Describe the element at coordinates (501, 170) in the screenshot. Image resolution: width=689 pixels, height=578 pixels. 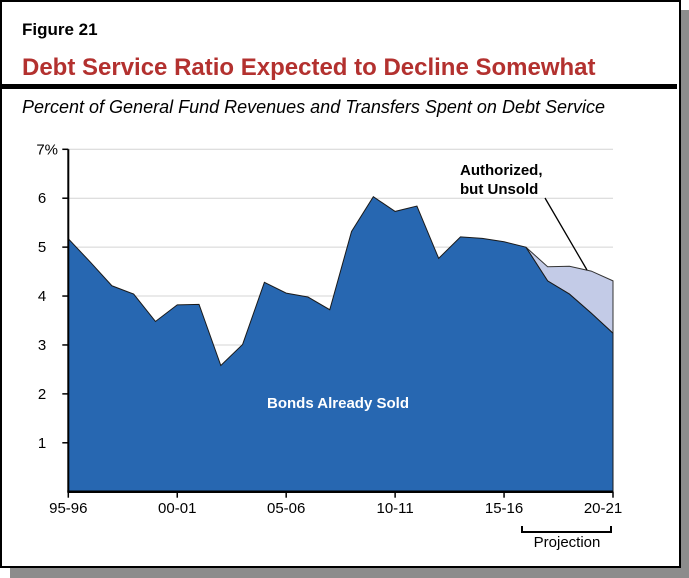
I see `unsold-series-label-line1: Authorized,` at that location.